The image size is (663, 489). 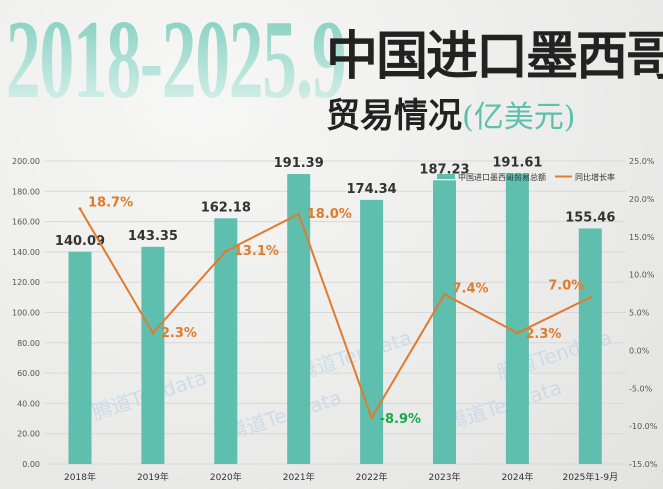 What do you see at coordinates (517, 163) in the screenshot?
I see `bar-value-label: 191.61` at bounding box center [517, 163].